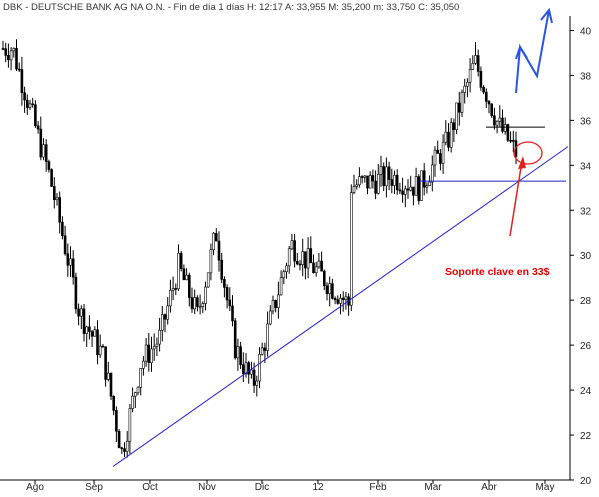  Describe the element at coordinates (516, 198) in the screenshot. I see `support-arrow` at that location.